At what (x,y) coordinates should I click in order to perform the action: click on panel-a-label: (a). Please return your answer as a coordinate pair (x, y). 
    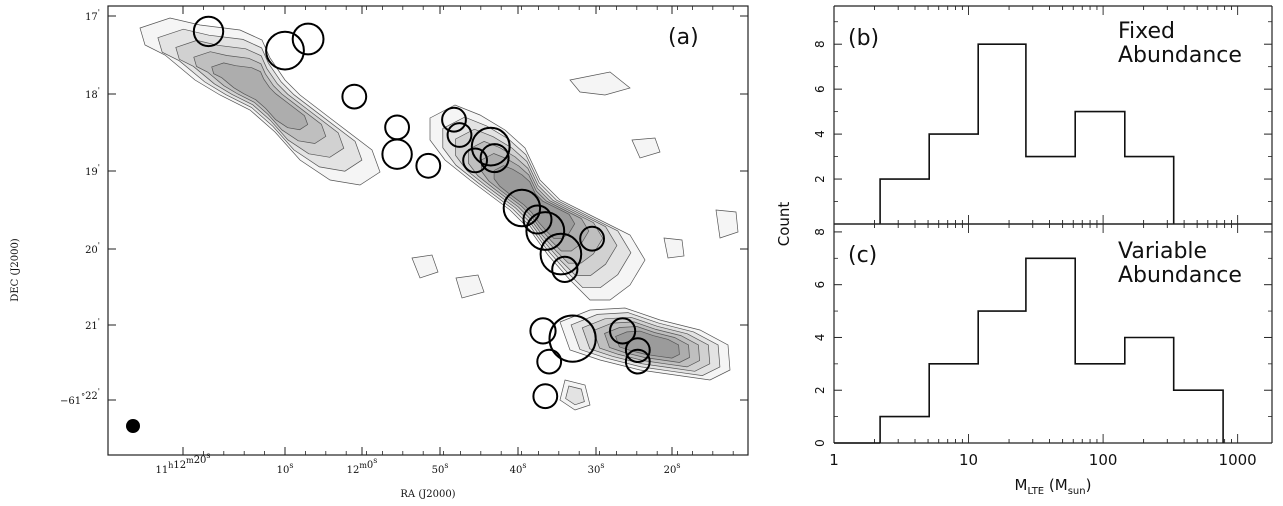
    Looking at the image, I should click on (683, 37).